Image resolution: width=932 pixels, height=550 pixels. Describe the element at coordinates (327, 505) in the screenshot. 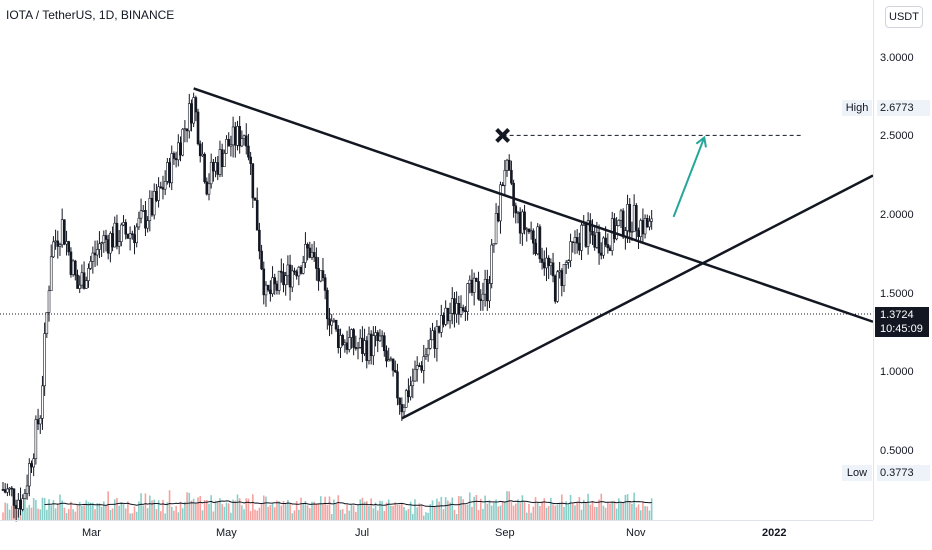

I see `volume-bars` at that location.